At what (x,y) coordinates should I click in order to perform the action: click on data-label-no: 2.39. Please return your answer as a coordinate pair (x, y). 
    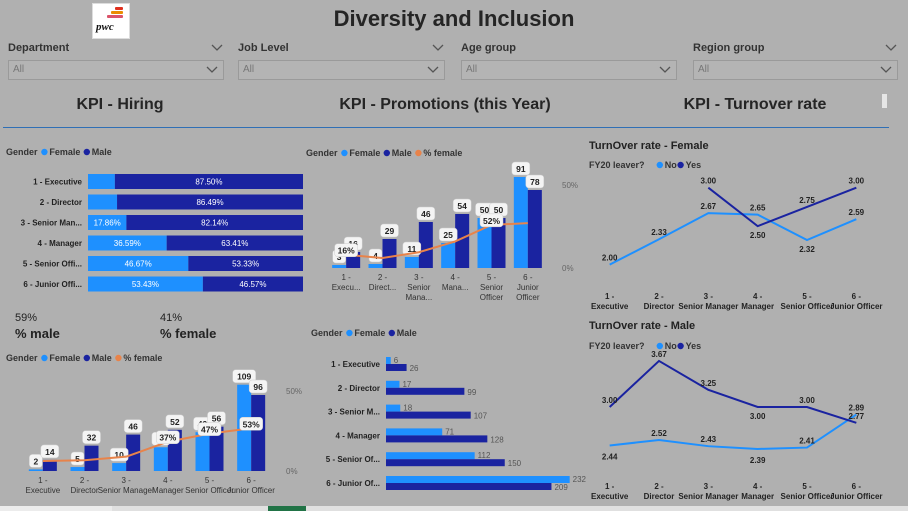
    Looking at the image, I should click on (758, 460).